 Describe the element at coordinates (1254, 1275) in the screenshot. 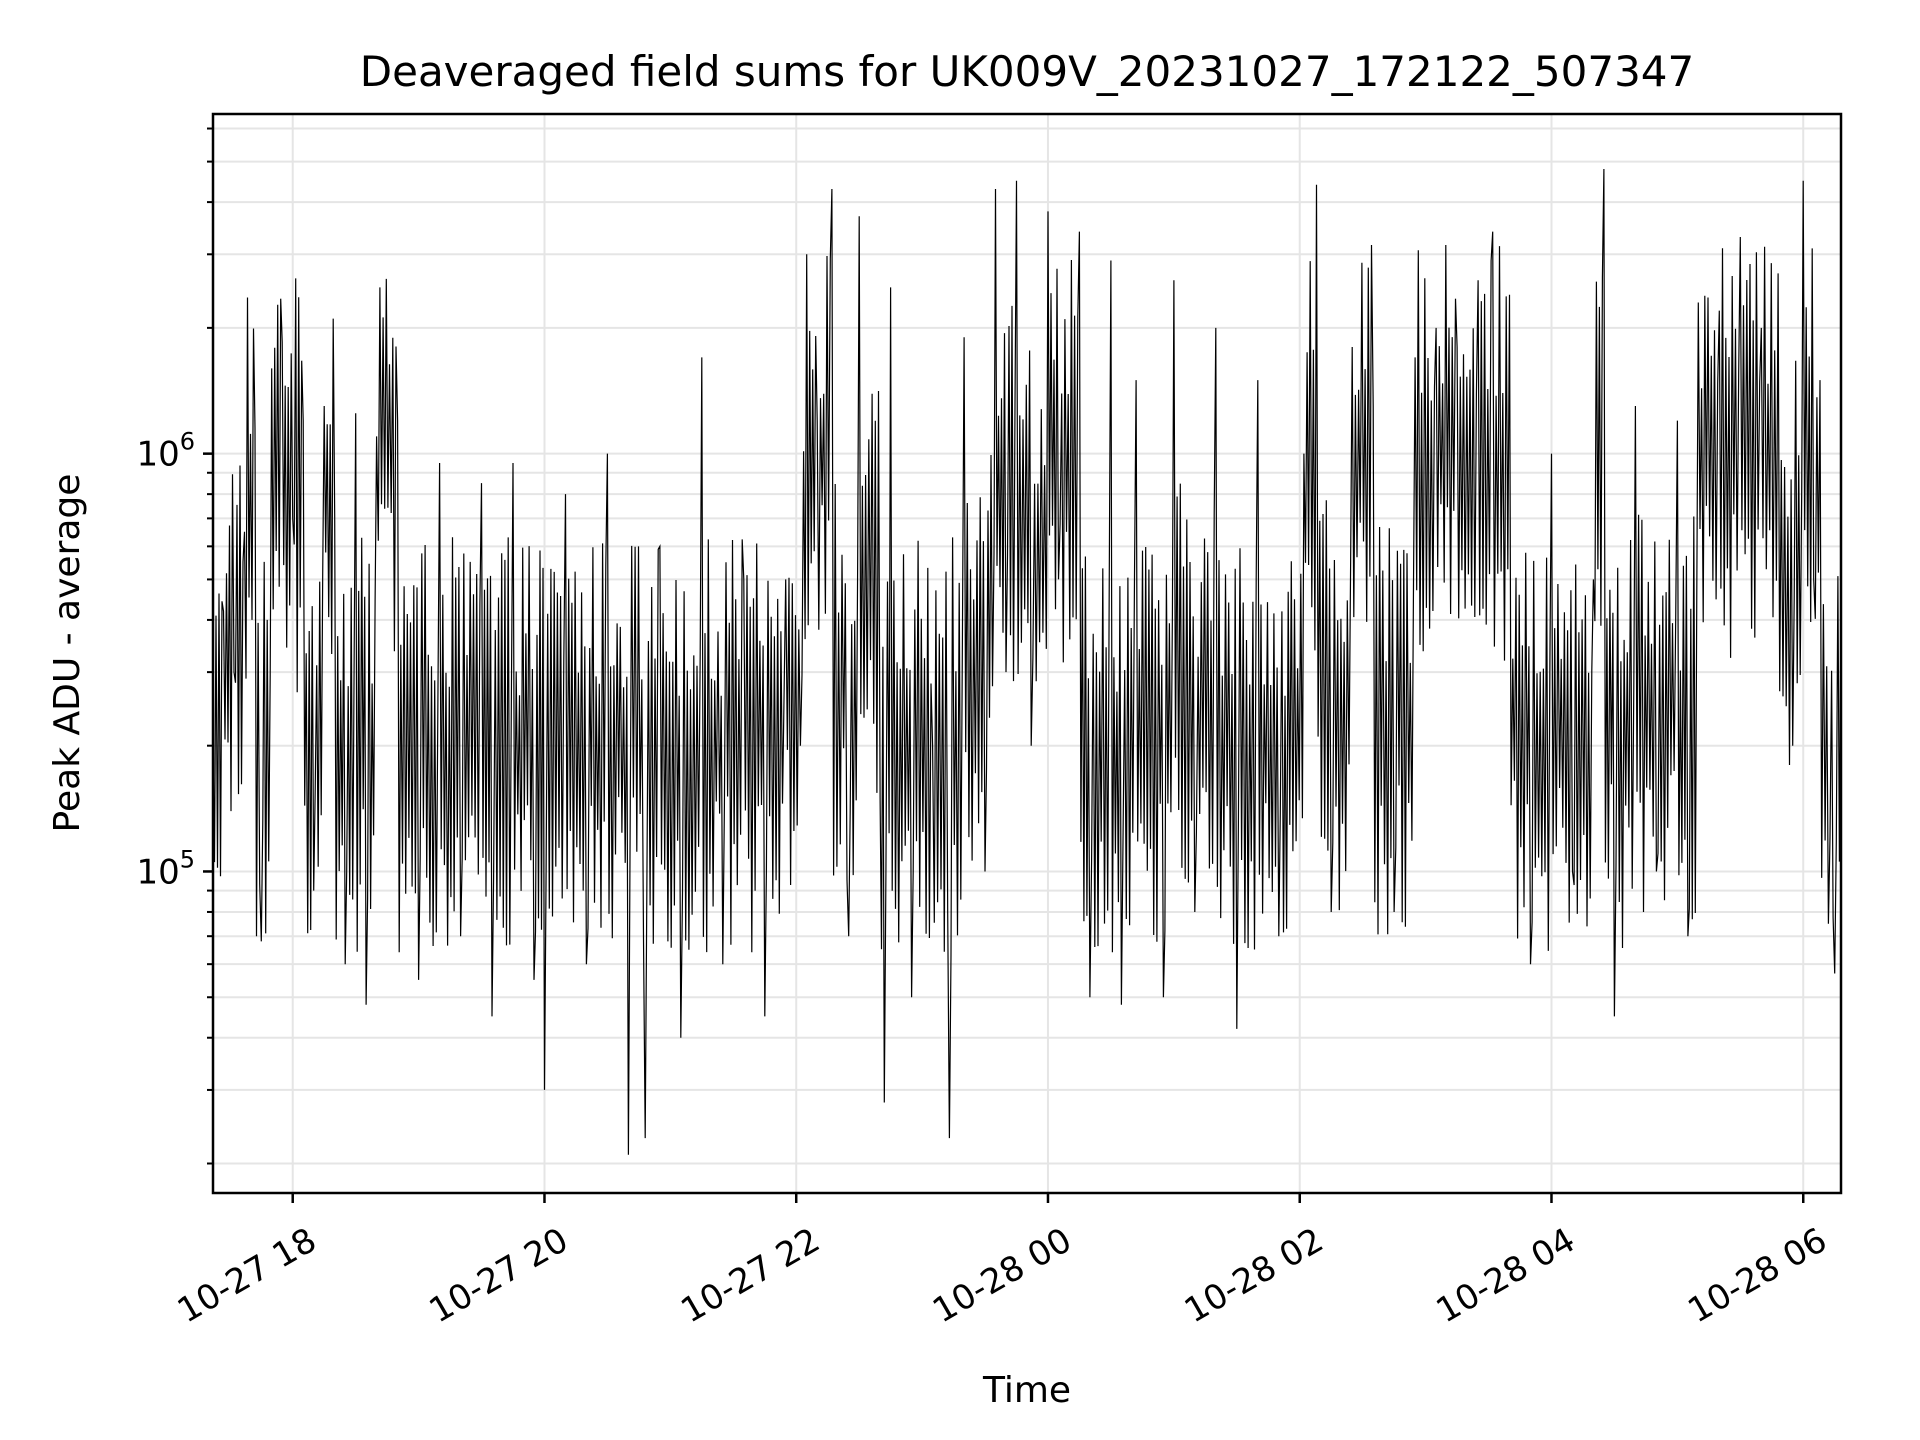

I see `x-tick-label: 10-28 02` at that location.